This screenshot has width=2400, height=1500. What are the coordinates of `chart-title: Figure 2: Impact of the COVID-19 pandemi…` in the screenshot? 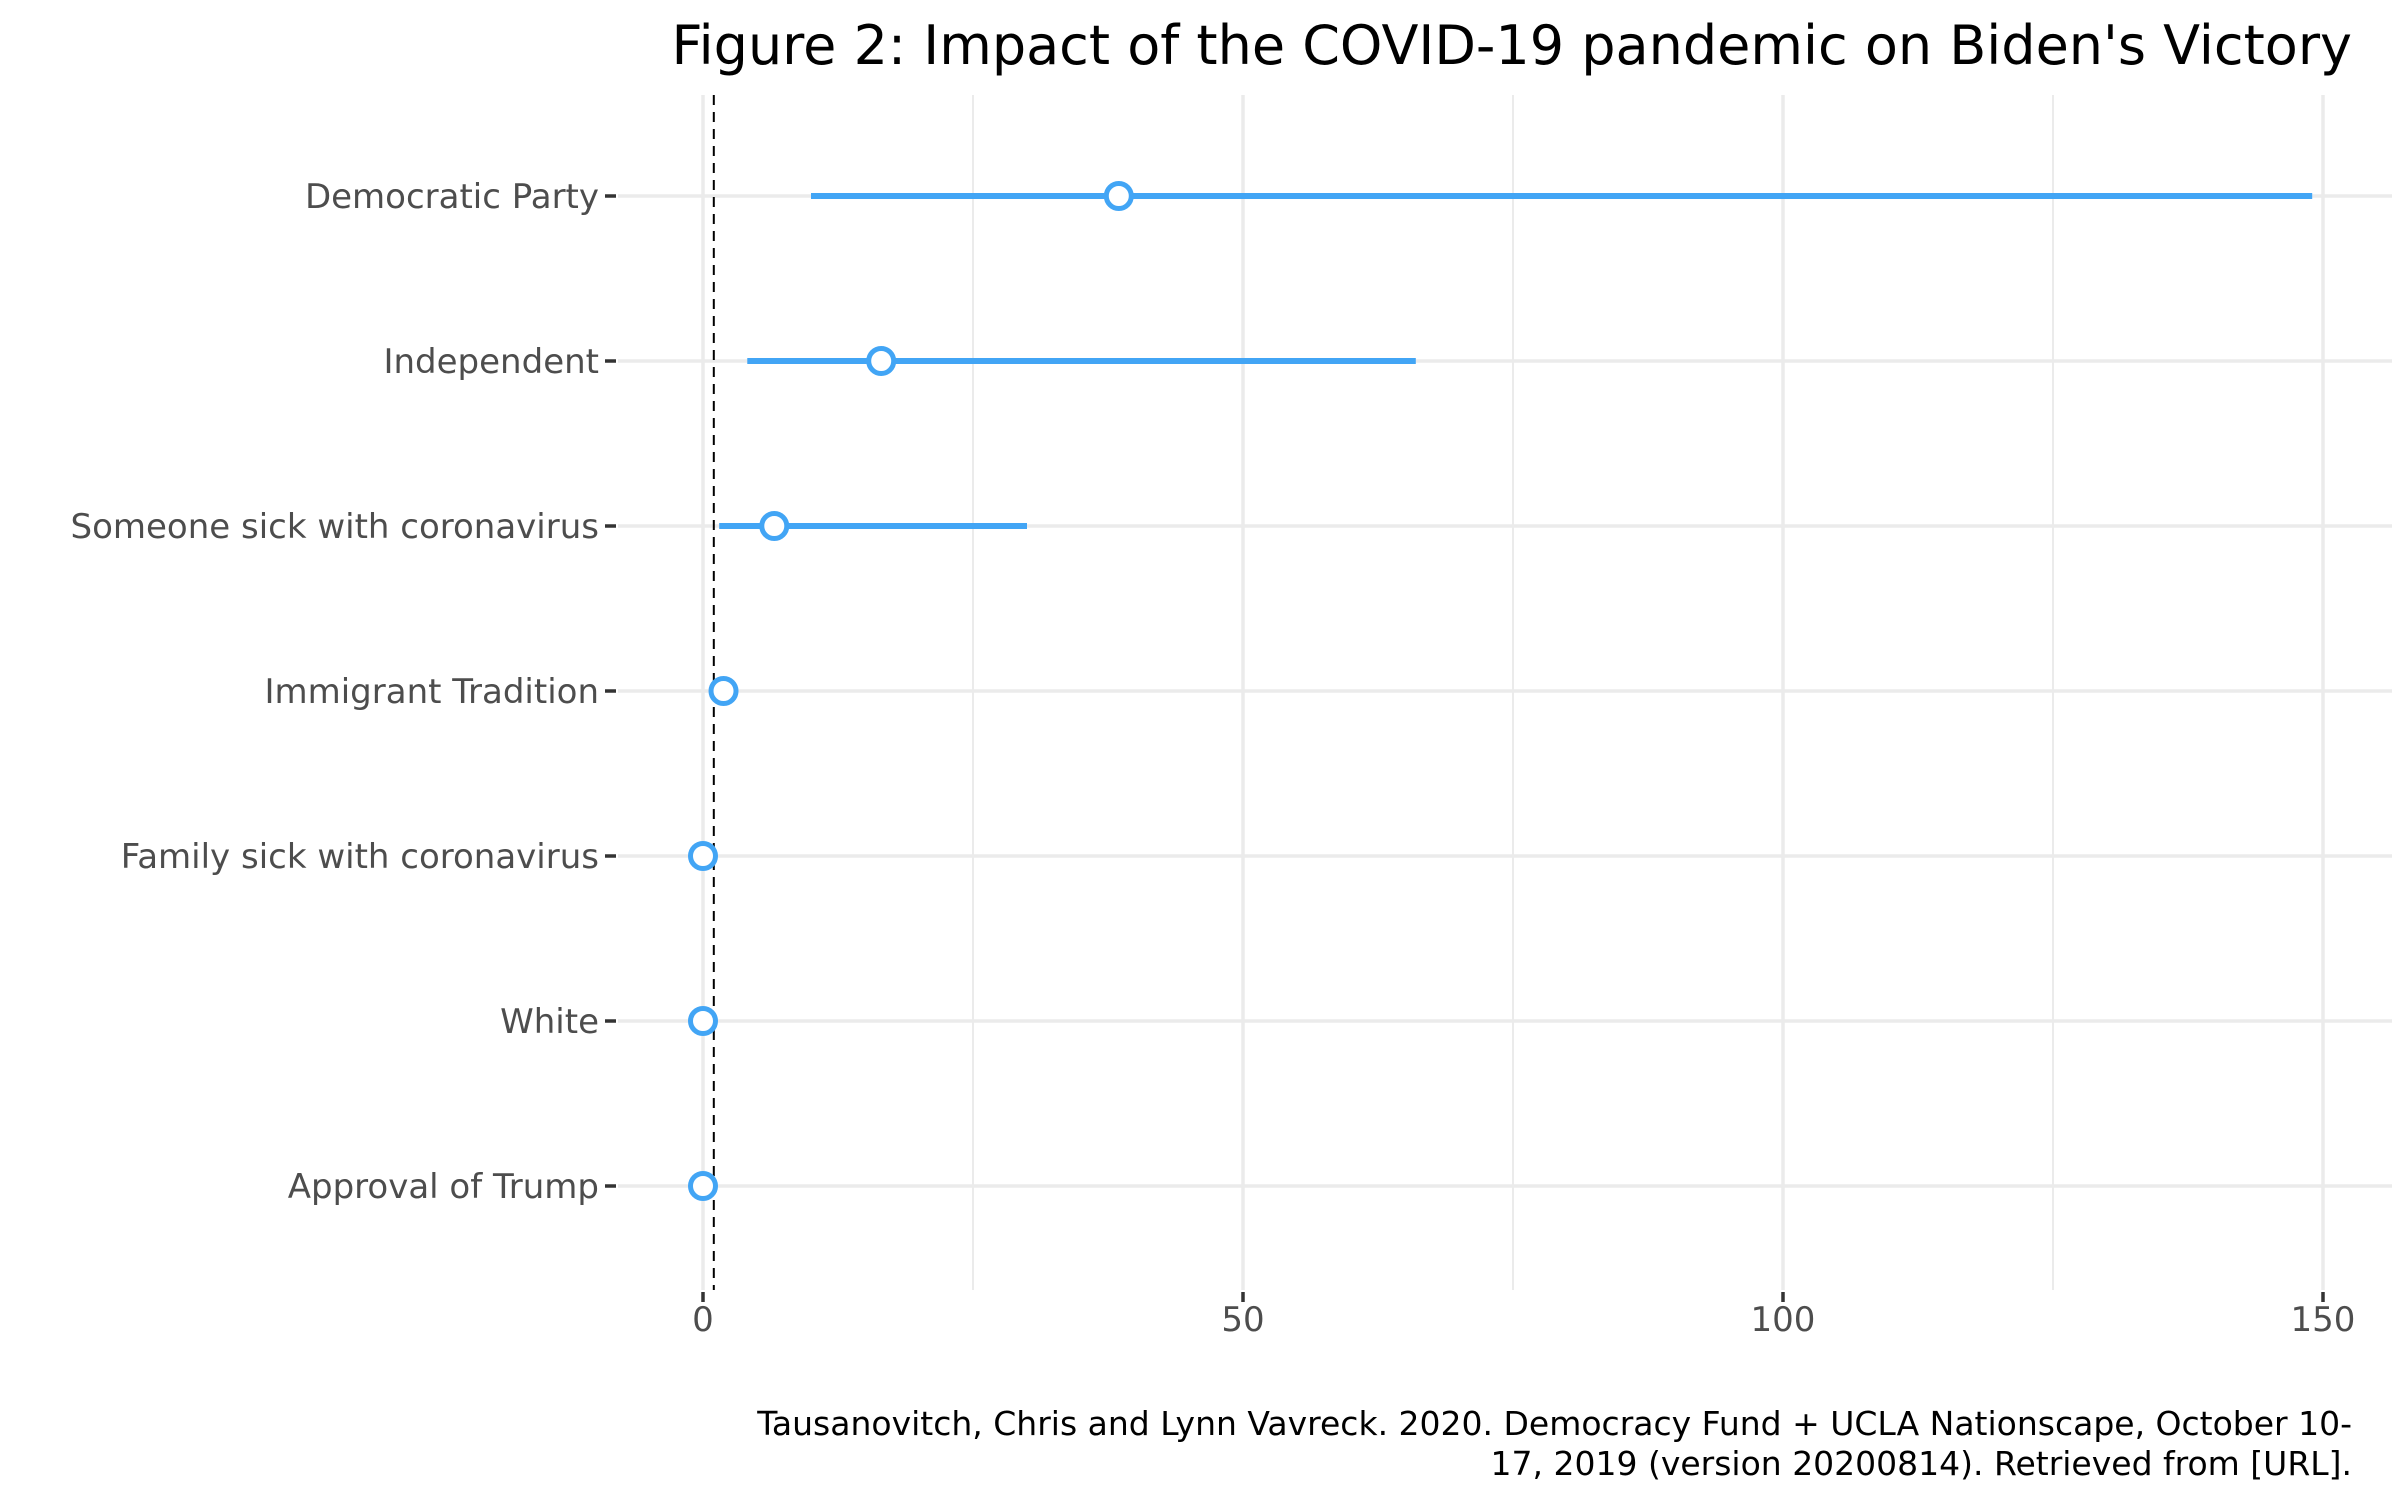 It's located at (1512, 45).